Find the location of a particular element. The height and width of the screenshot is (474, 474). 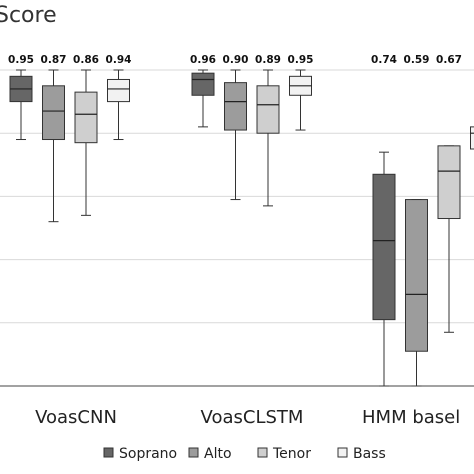

legend-label-soprano: Soprano is located at coordinates (148, 454).